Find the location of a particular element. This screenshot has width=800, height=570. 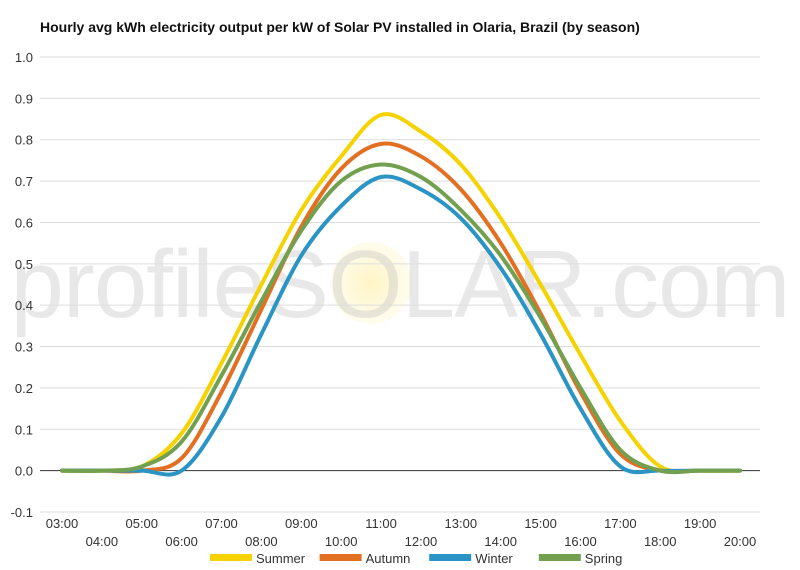

x-tick-label: 03:00 is located at coordinates (62, 523).